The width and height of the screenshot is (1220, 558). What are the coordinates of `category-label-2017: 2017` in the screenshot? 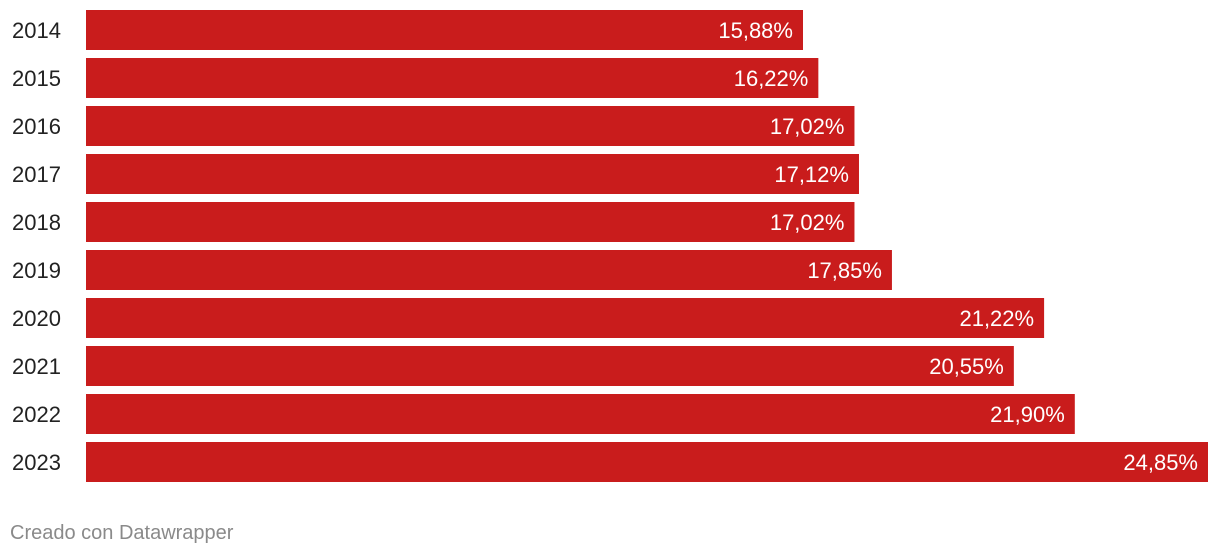 It's located at (36, 174).